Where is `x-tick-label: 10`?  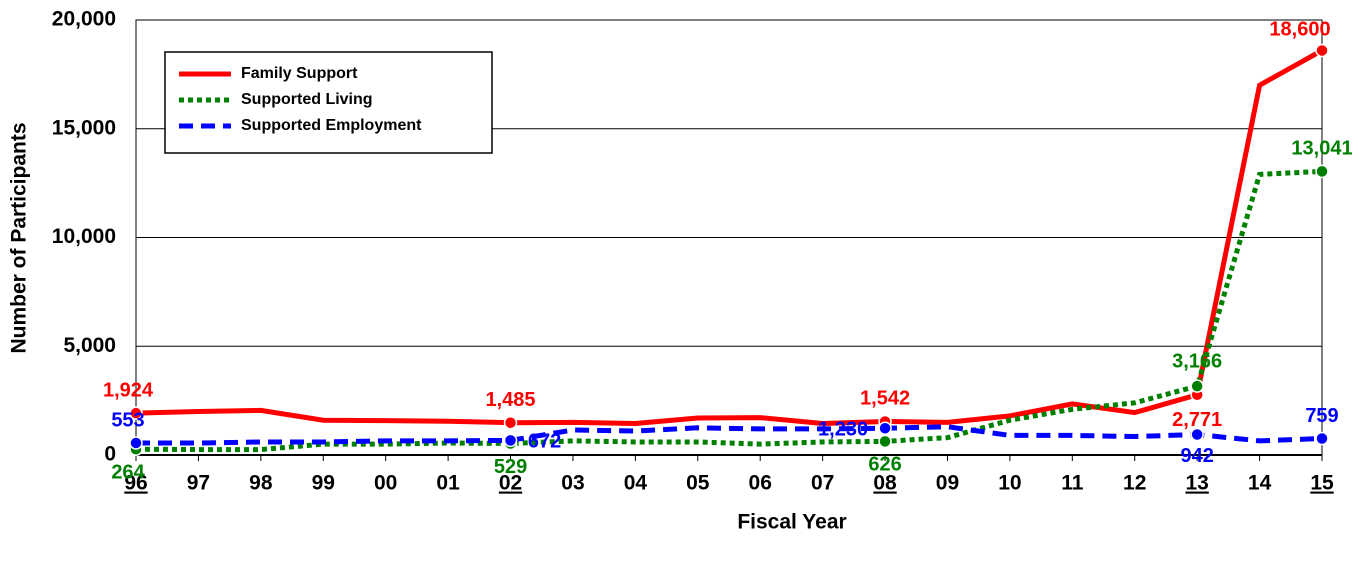 x-tick-label: 10 is located at coordinates (1009, 483).